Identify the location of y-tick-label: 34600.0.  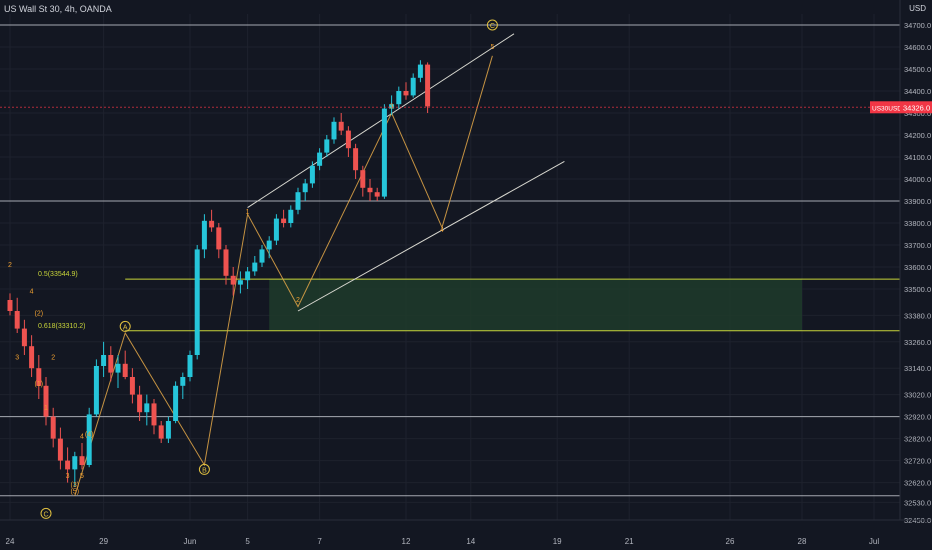
(917, 47).